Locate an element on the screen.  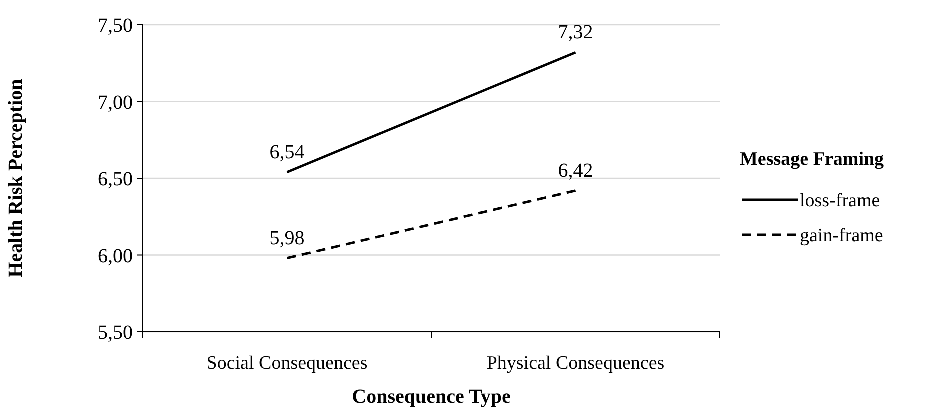
data-label: 6,54 is located at coordinates (287, 152).